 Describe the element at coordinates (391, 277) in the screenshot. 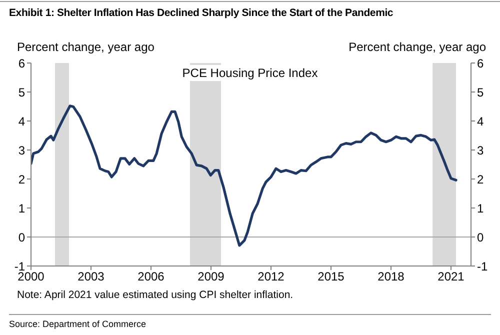

I see `x-tick-label: 2018` at that location.